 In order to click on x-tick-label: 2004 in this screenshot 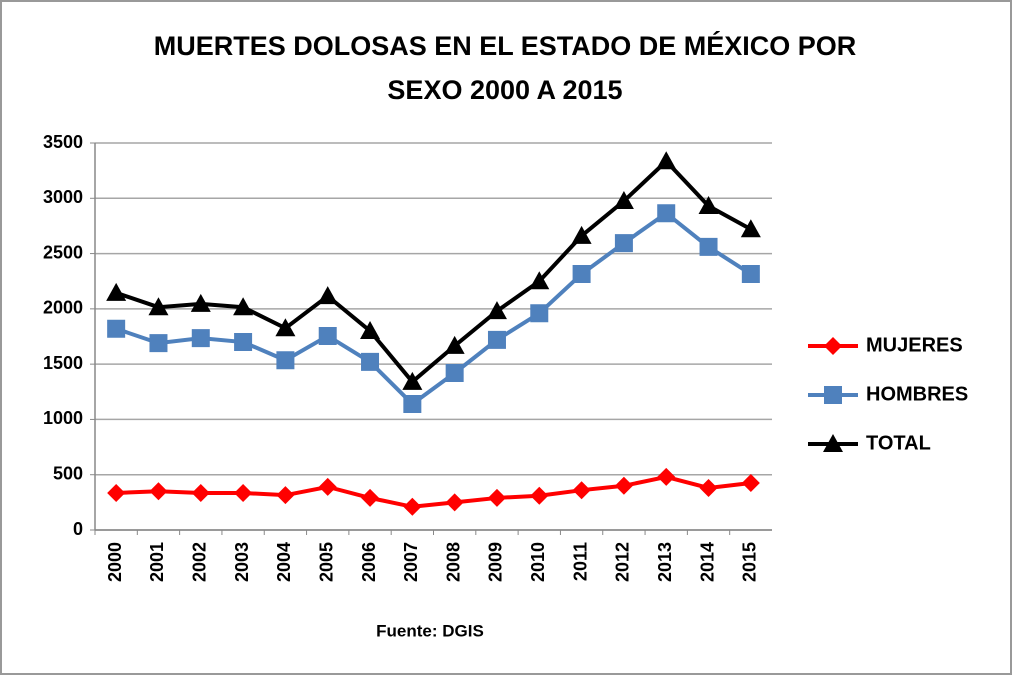, I will do `click(284, 562)`.